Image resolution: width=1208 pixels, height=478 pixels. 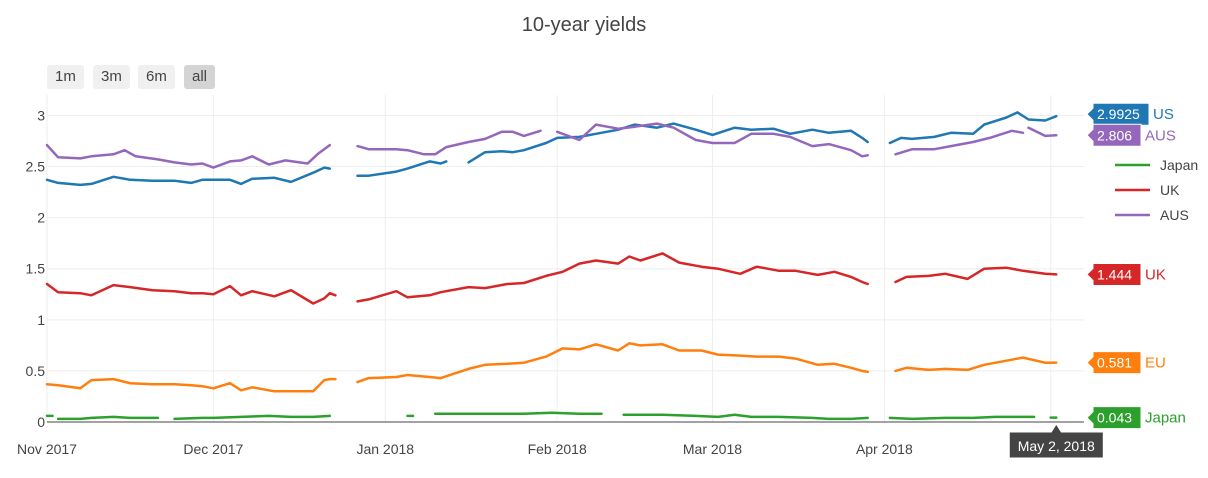 I want to click on hover-label-value: 2.806, so click(x=1114, y=135).